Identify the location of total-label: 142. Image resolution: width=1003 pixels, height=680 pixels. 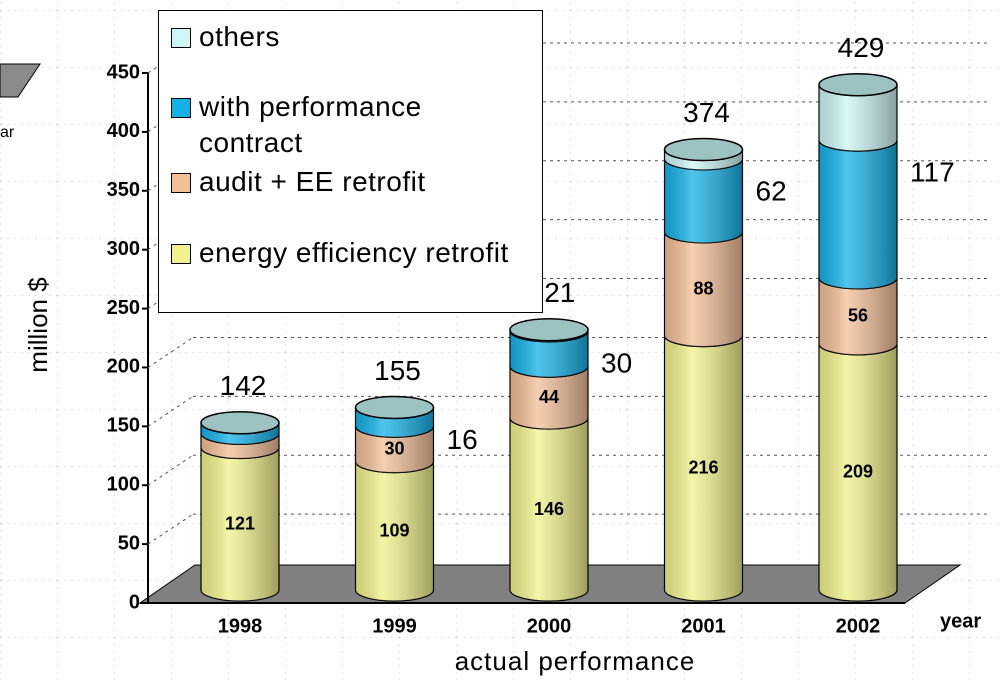
(243, 385).